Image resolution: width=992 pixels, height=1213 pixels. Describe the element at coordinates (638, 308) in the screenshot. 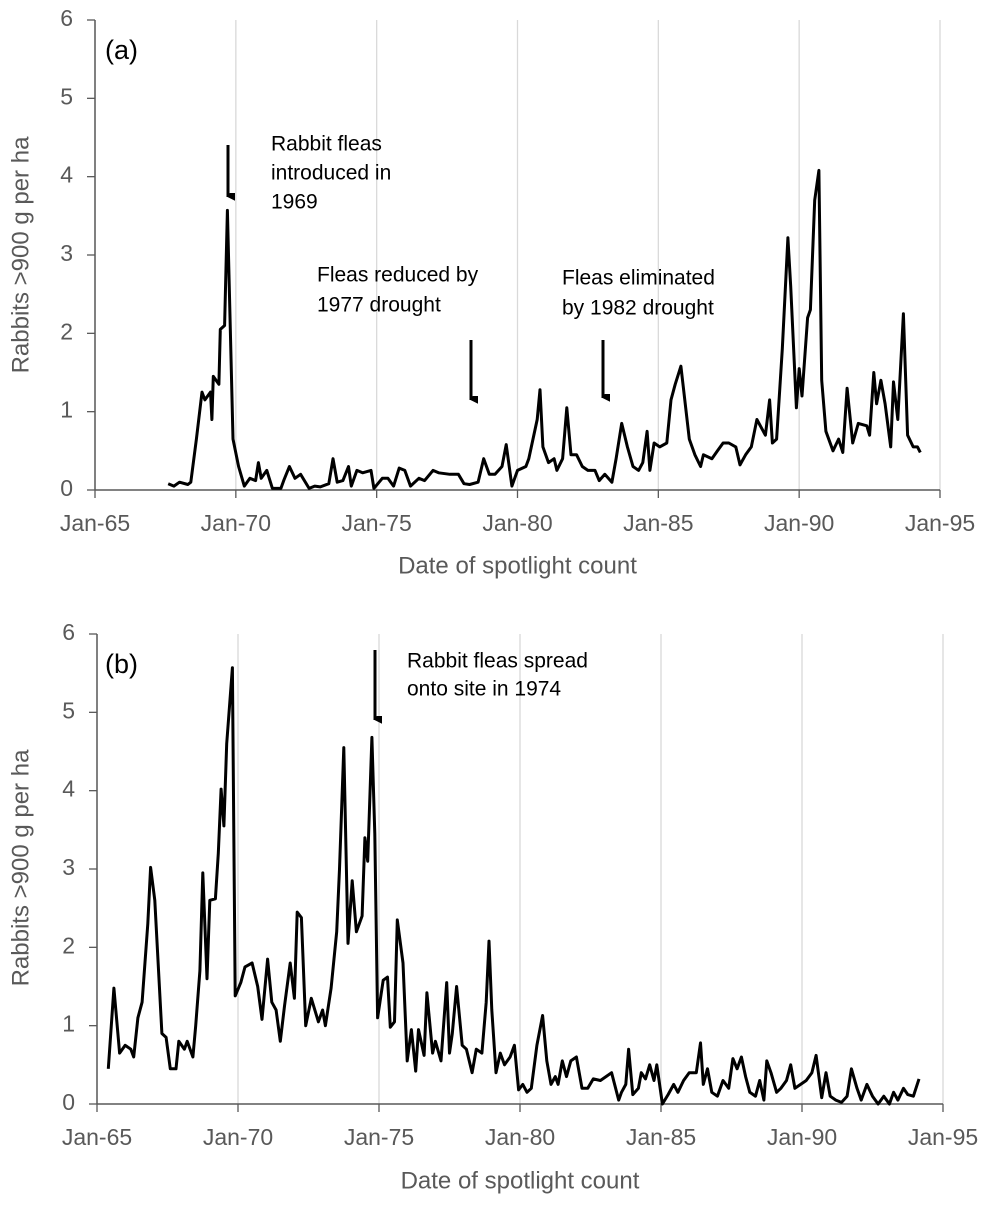

I see `annotation: by 1982 drought` at that location.